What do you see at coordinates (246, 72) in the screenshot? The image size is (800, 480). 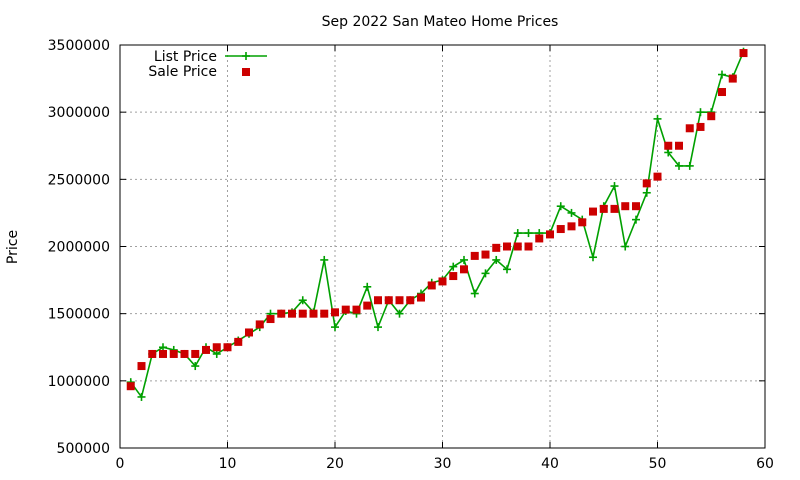 I see `legend-marker-sale-price` at bounding box center [246, 72].